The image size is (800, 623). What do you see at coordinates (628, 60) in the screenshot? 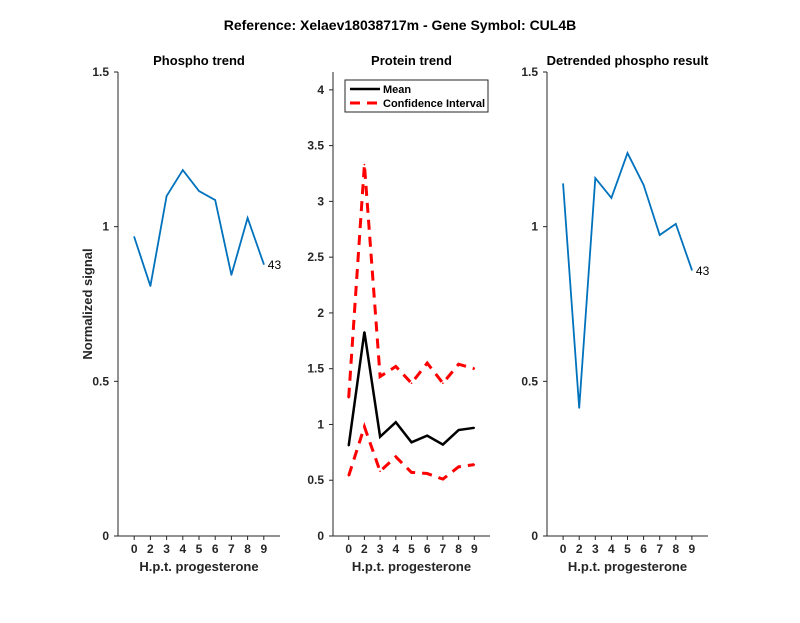
I see `axes-title: Detrended phospho result` at bounding box center [628, 60].